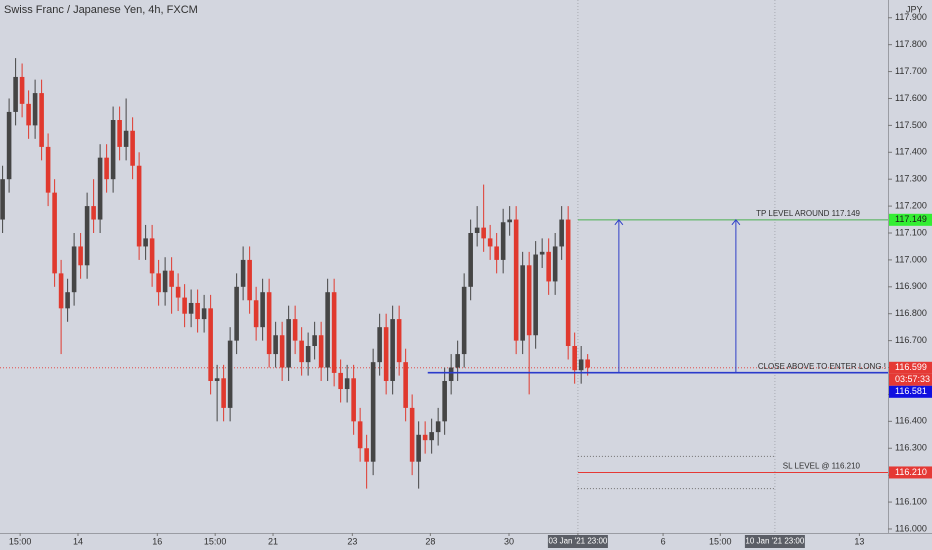 Image resolution: width=932 pixels, height=550 pixels. I want to click on x-tick-label: 21, so click(273, 541).